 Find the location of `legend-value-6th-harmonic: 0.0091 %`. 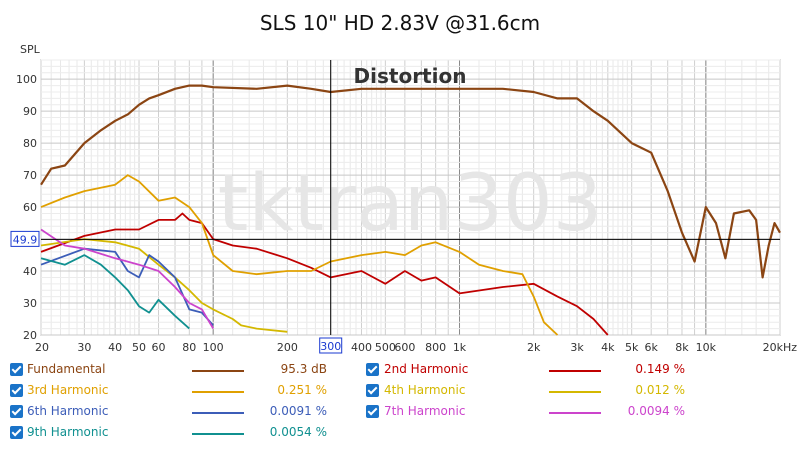

legend-value-6th-harmonic: 0.0091 % is located at coordinates (298, 411).